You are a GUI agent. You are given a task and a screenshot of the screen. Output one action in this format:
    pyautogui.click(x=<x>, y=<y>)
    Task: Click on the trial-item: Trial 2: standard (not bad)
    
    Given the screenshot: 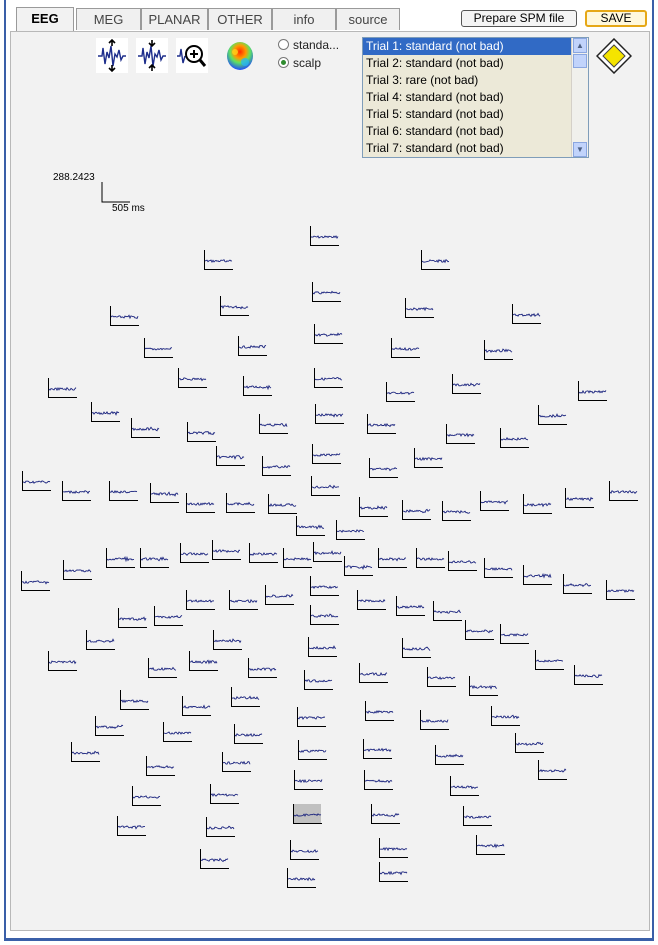 What is the action you would take?
    pyautogui.click(x=435, y=63)
    